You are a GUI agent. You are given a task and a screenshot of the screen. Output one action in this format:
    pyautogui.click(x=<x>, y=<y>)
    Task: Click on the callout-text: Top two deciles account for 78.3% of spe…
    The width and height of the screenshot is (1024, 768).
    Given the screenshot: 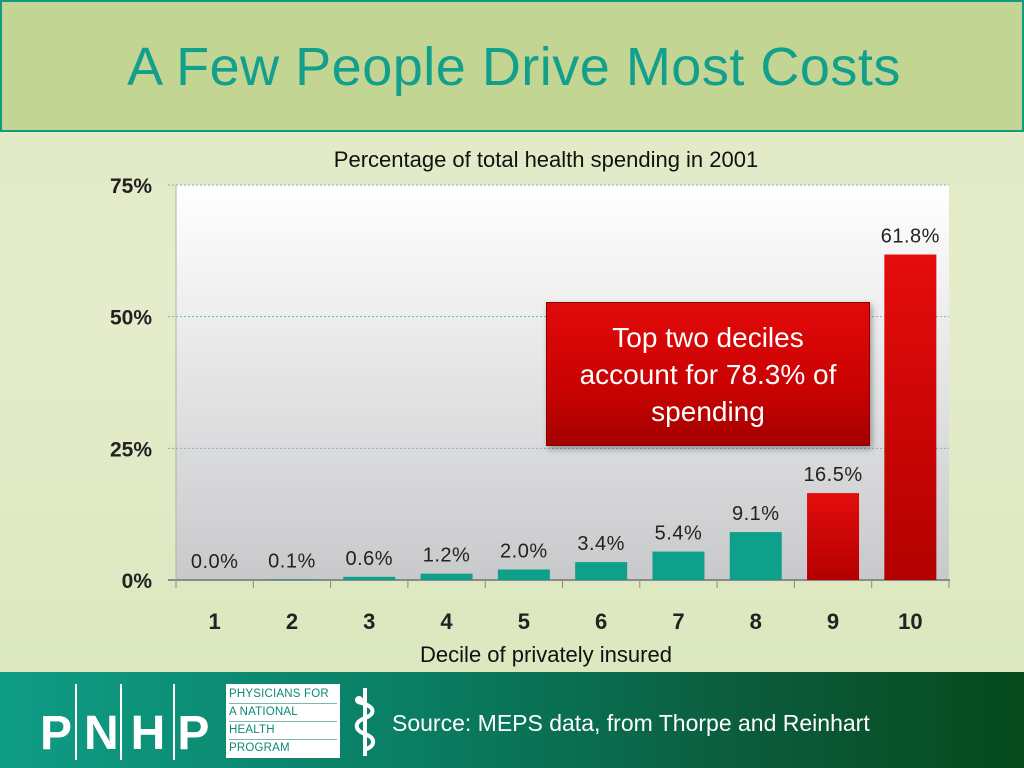 What is the action you would take?
    pyautogui.click(x=708, y=374)
    